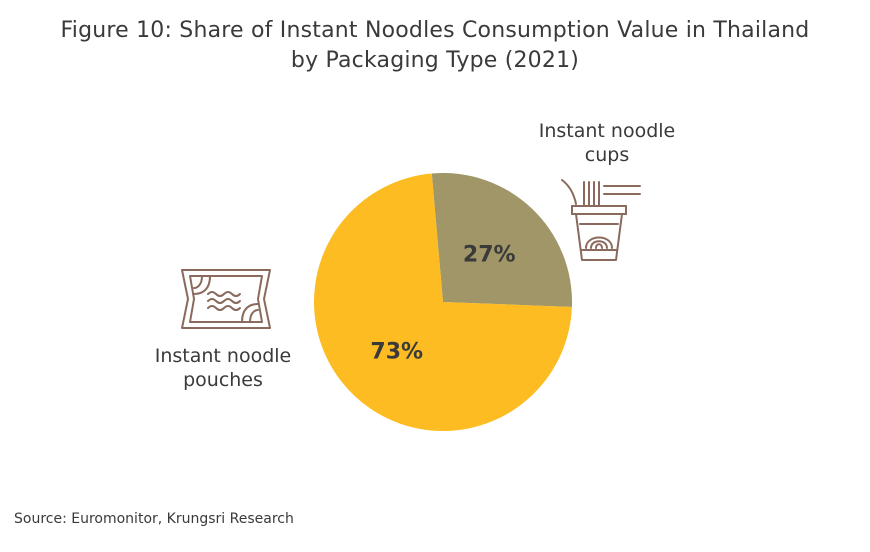 The width and height of the screenshot is (870, 552). Describe the element at coordinates (223, 368) in the screenshot. I see `pouches-category-label: Instant noodle pouches` at that location.